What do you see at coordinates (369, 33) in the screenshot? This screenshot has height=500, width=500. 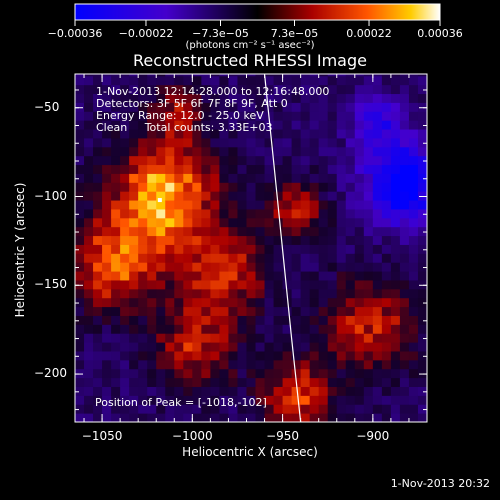 I see `colorbar-tick-label: 0.00022` at bounding box center [369, 33].